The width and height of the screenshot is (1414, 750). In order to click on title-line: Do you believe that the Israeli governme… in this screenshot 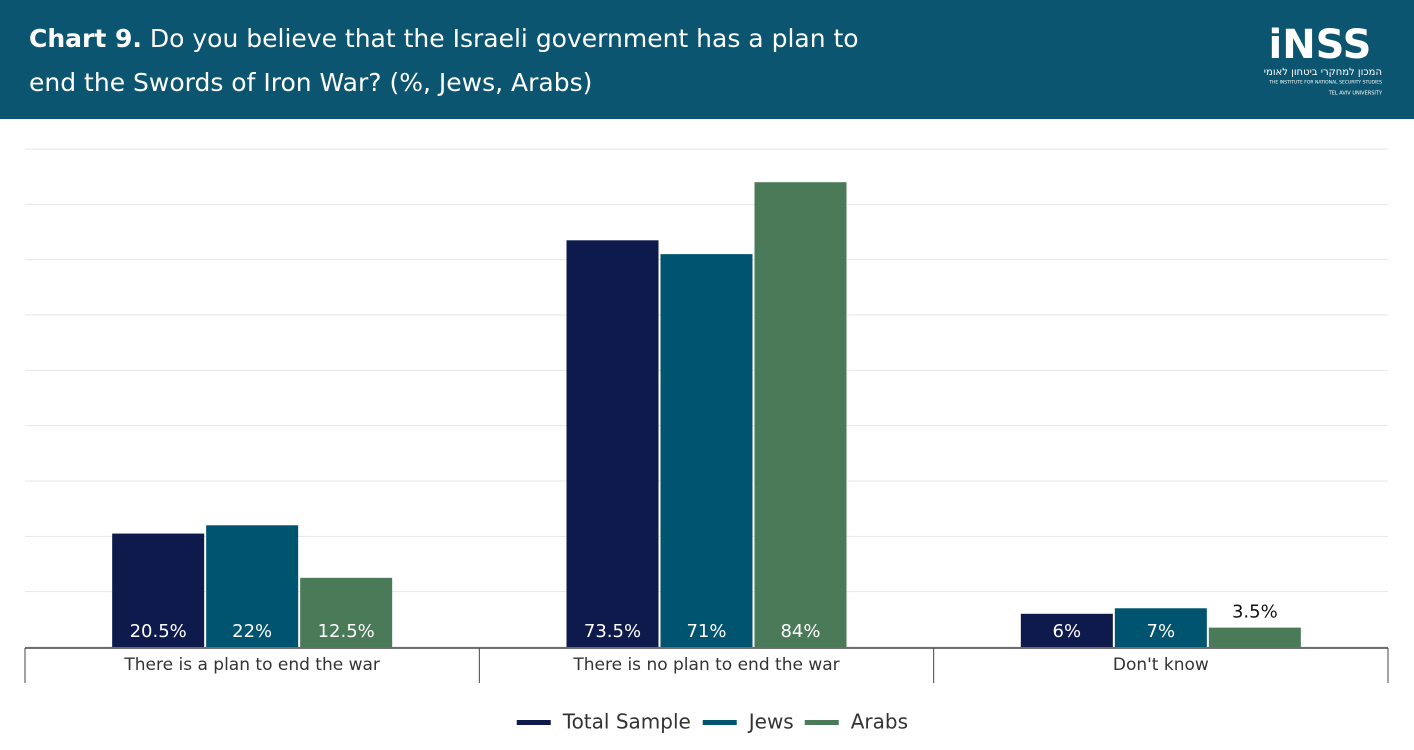, I will do `click(504, 38)`.